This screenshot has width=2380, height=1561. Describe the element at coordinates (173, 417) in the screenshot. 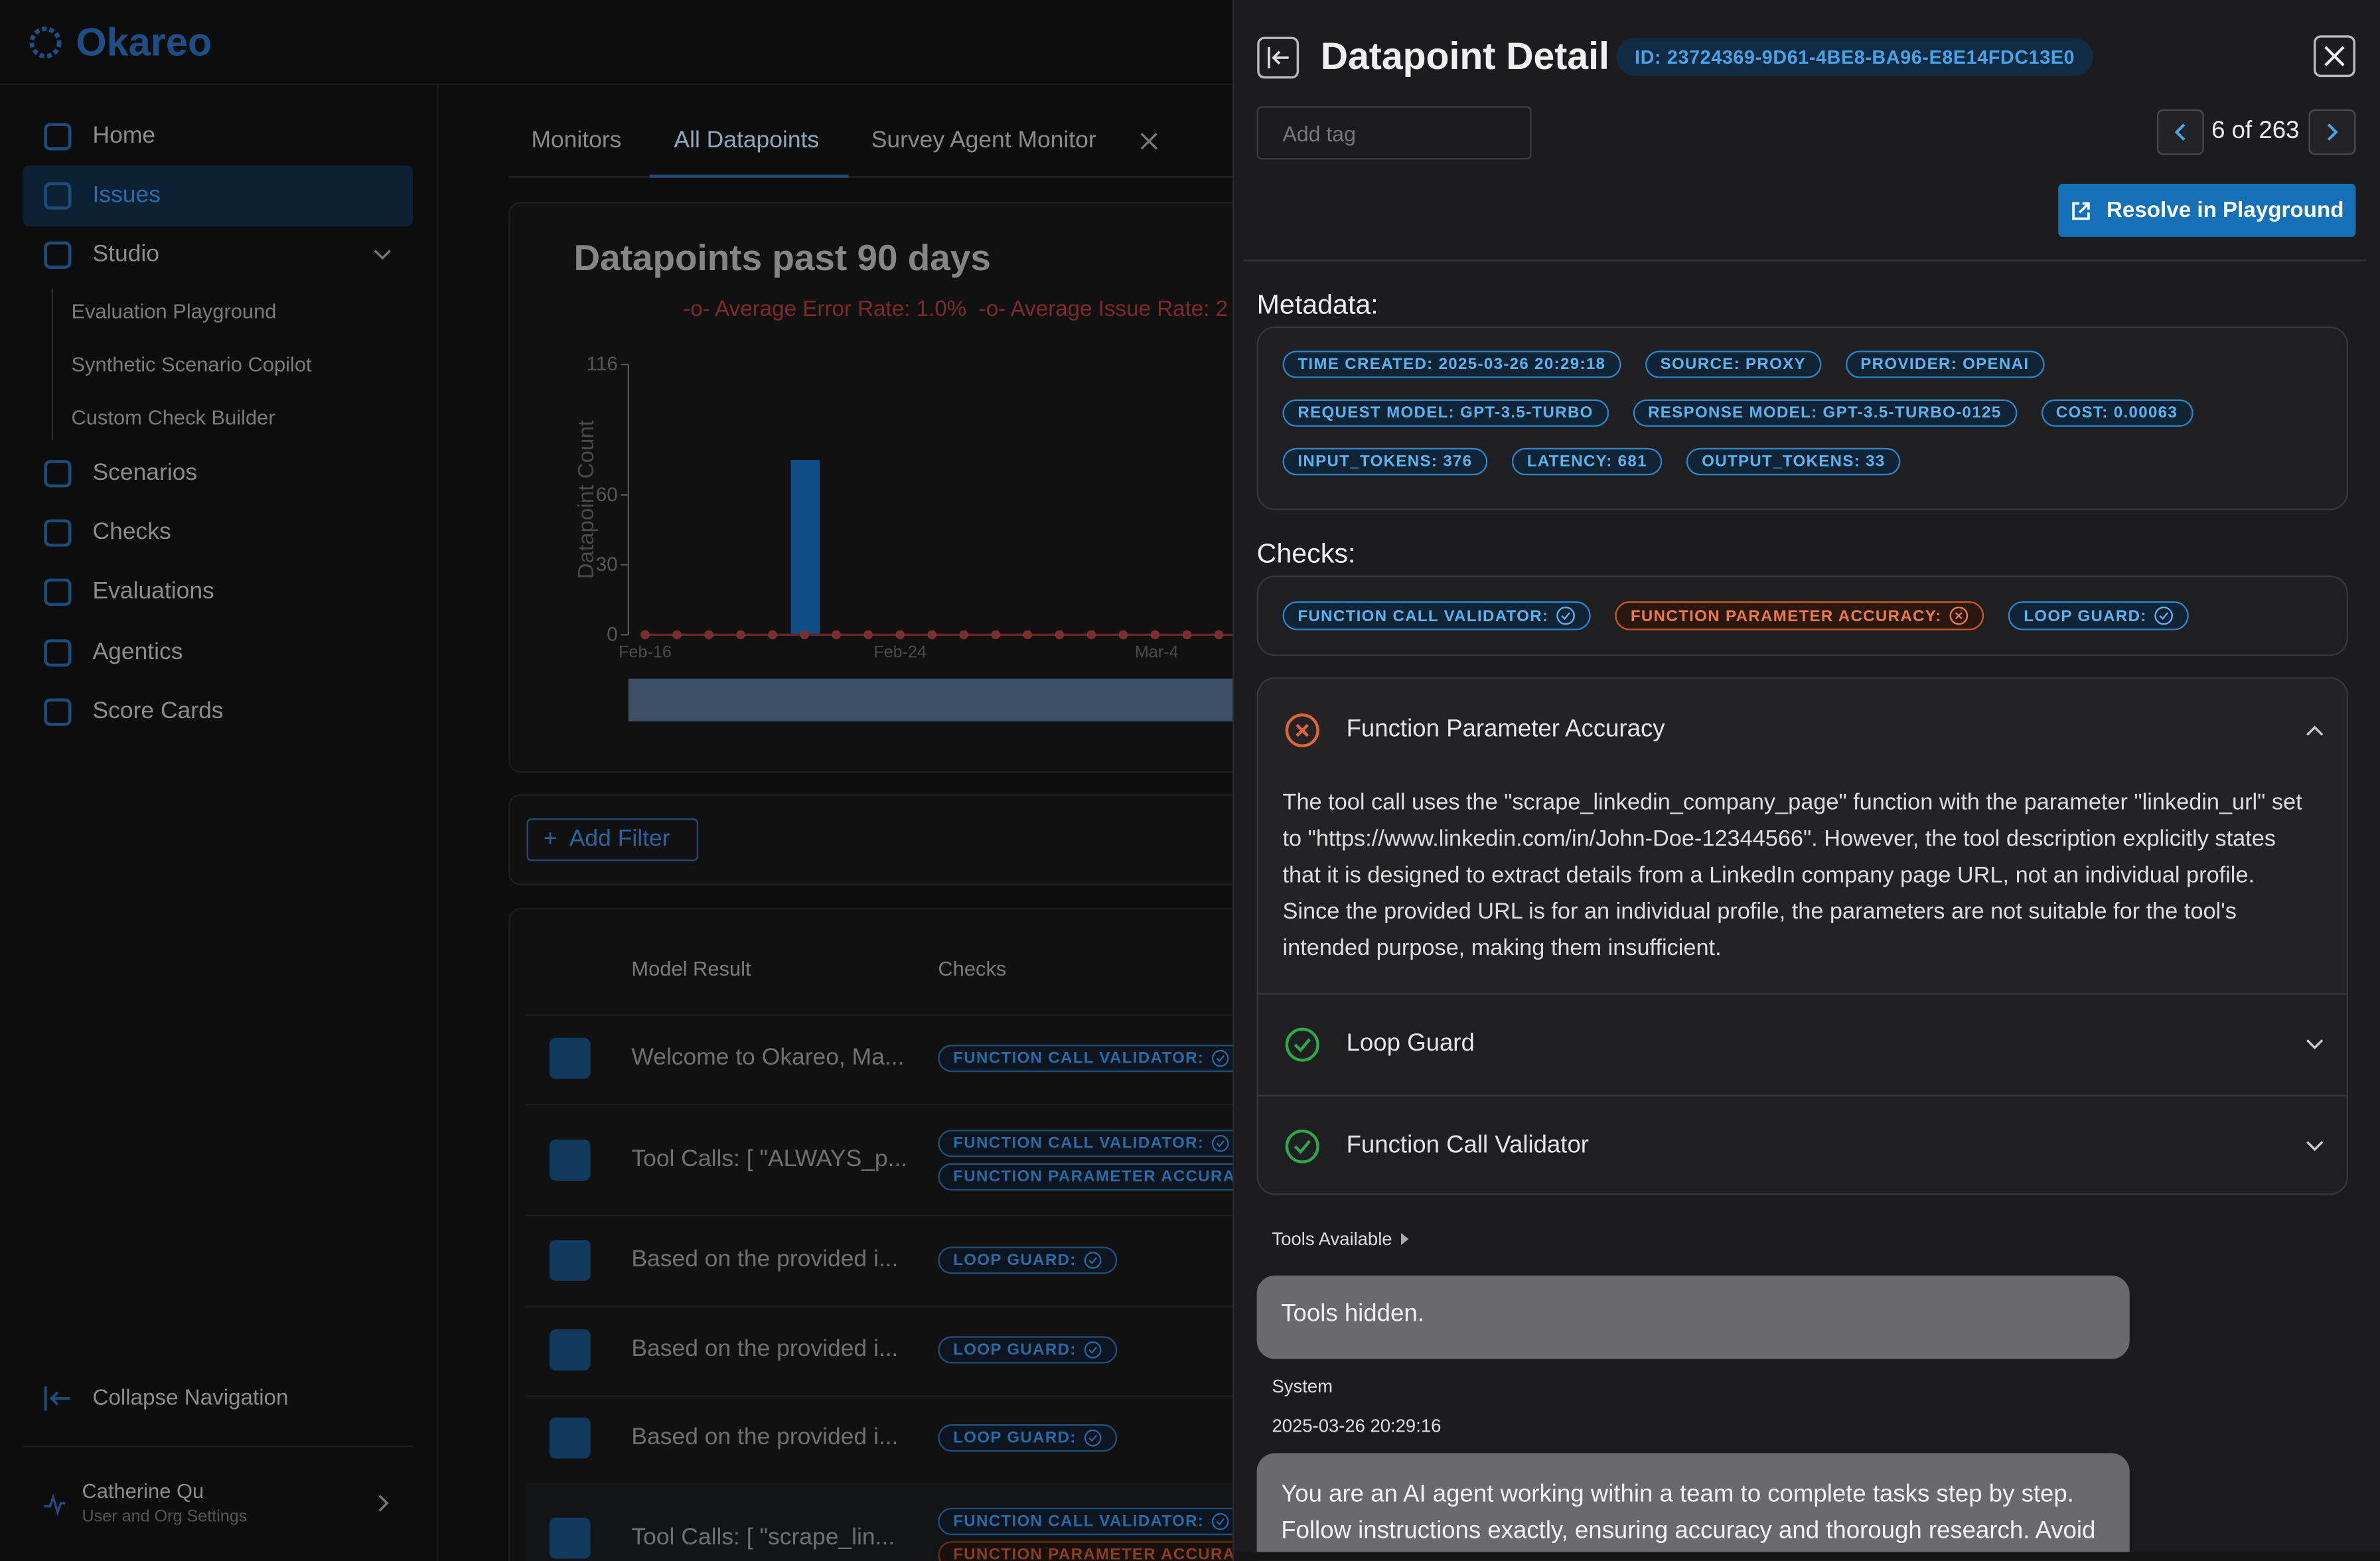

I see `nav-subitem: Custom Check Builder` at that location.